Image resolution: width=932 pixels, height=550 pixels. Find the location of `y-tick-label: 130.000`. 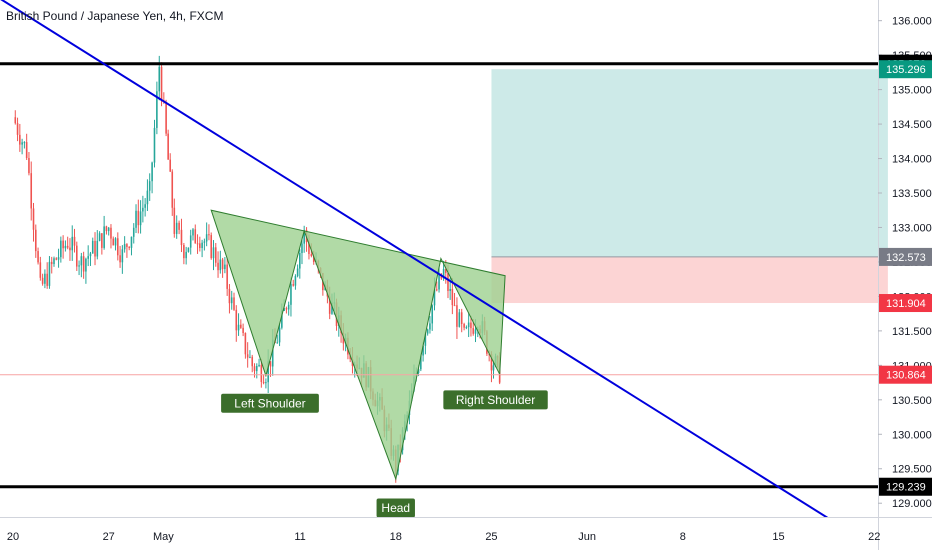

y-tick-label: 130.000 is located at coordinates (912, 435).